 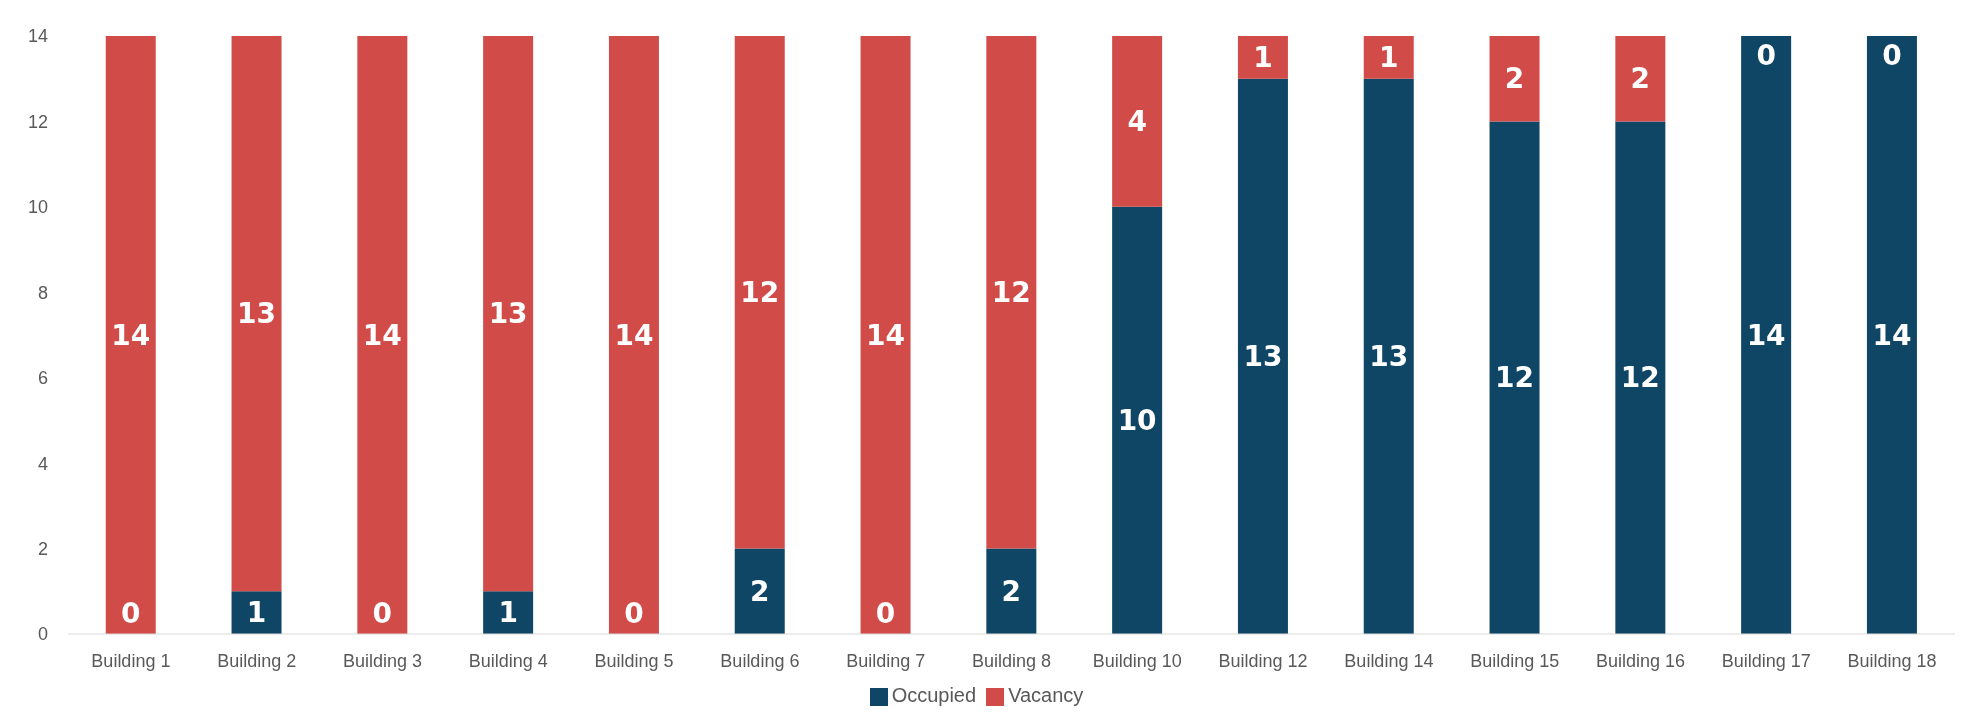 I want to click on data-label: 4, so click(x=1137, y=121).